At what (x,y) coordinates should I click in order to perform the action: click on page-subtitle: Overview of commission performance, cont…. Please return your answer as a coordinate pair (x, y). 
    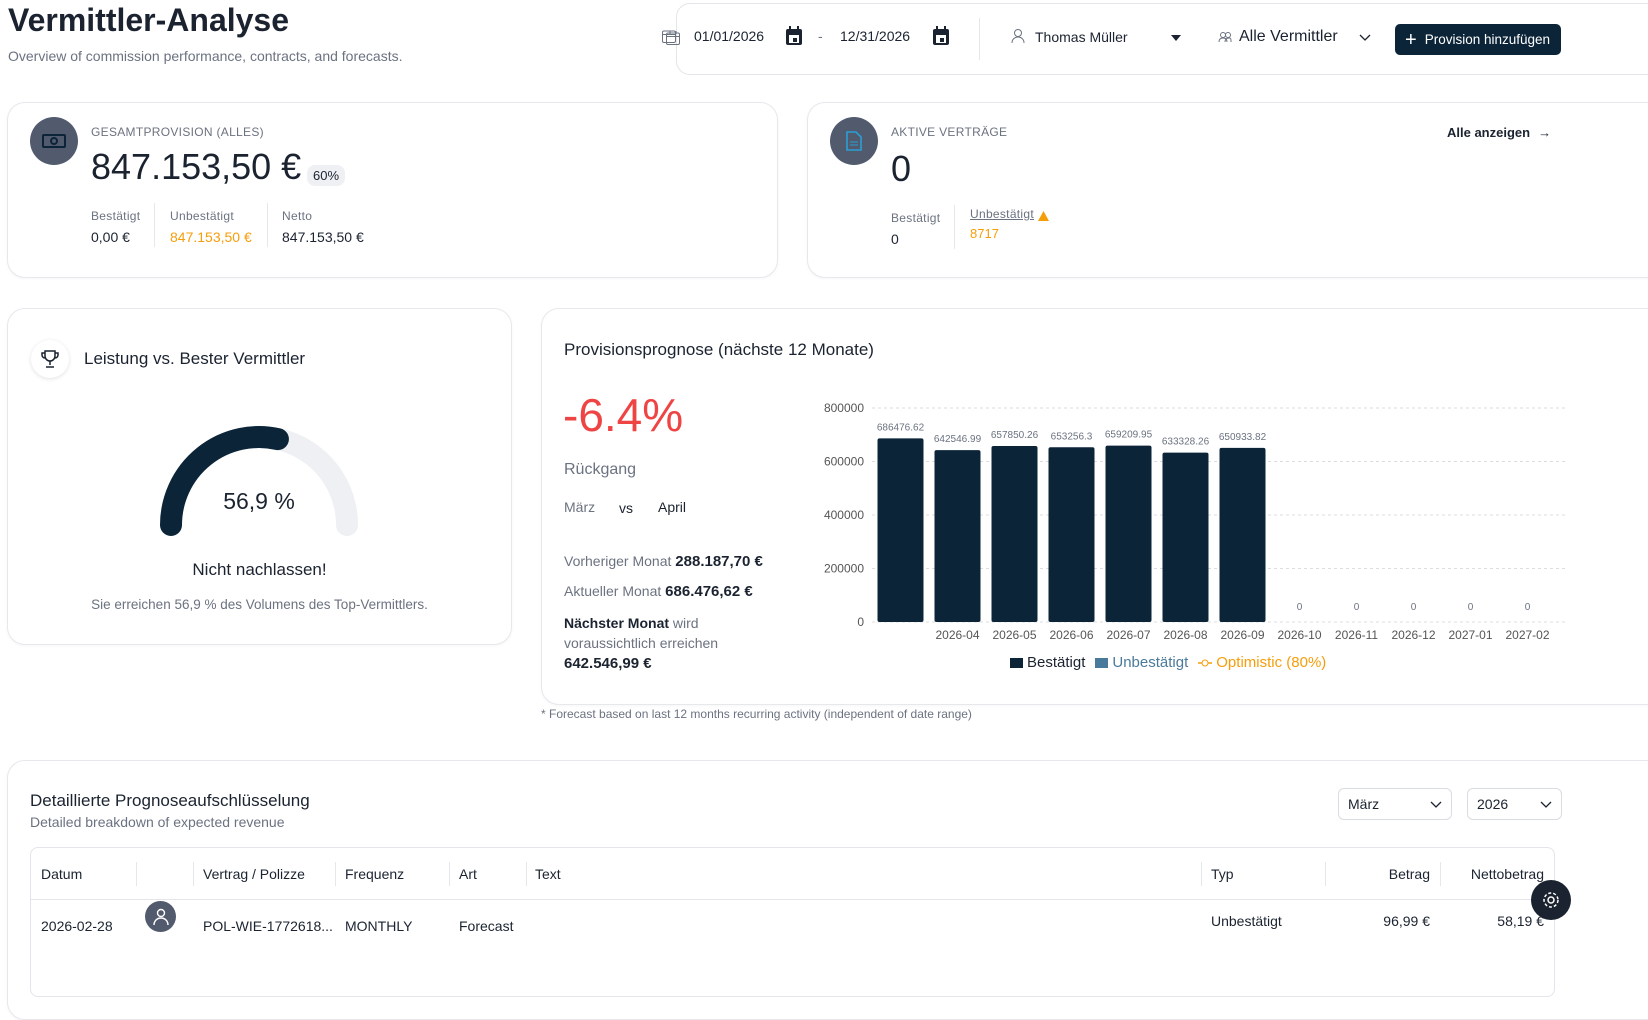
    Looking at the image, I should click on (205, 56).